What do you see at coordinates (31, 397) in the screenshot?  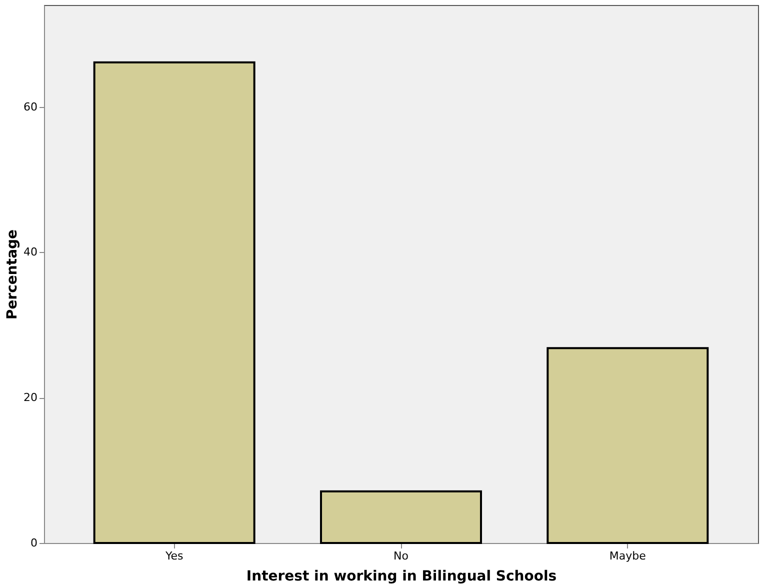 I see `y-tick-label: 20` at bounding box center [31, 397].